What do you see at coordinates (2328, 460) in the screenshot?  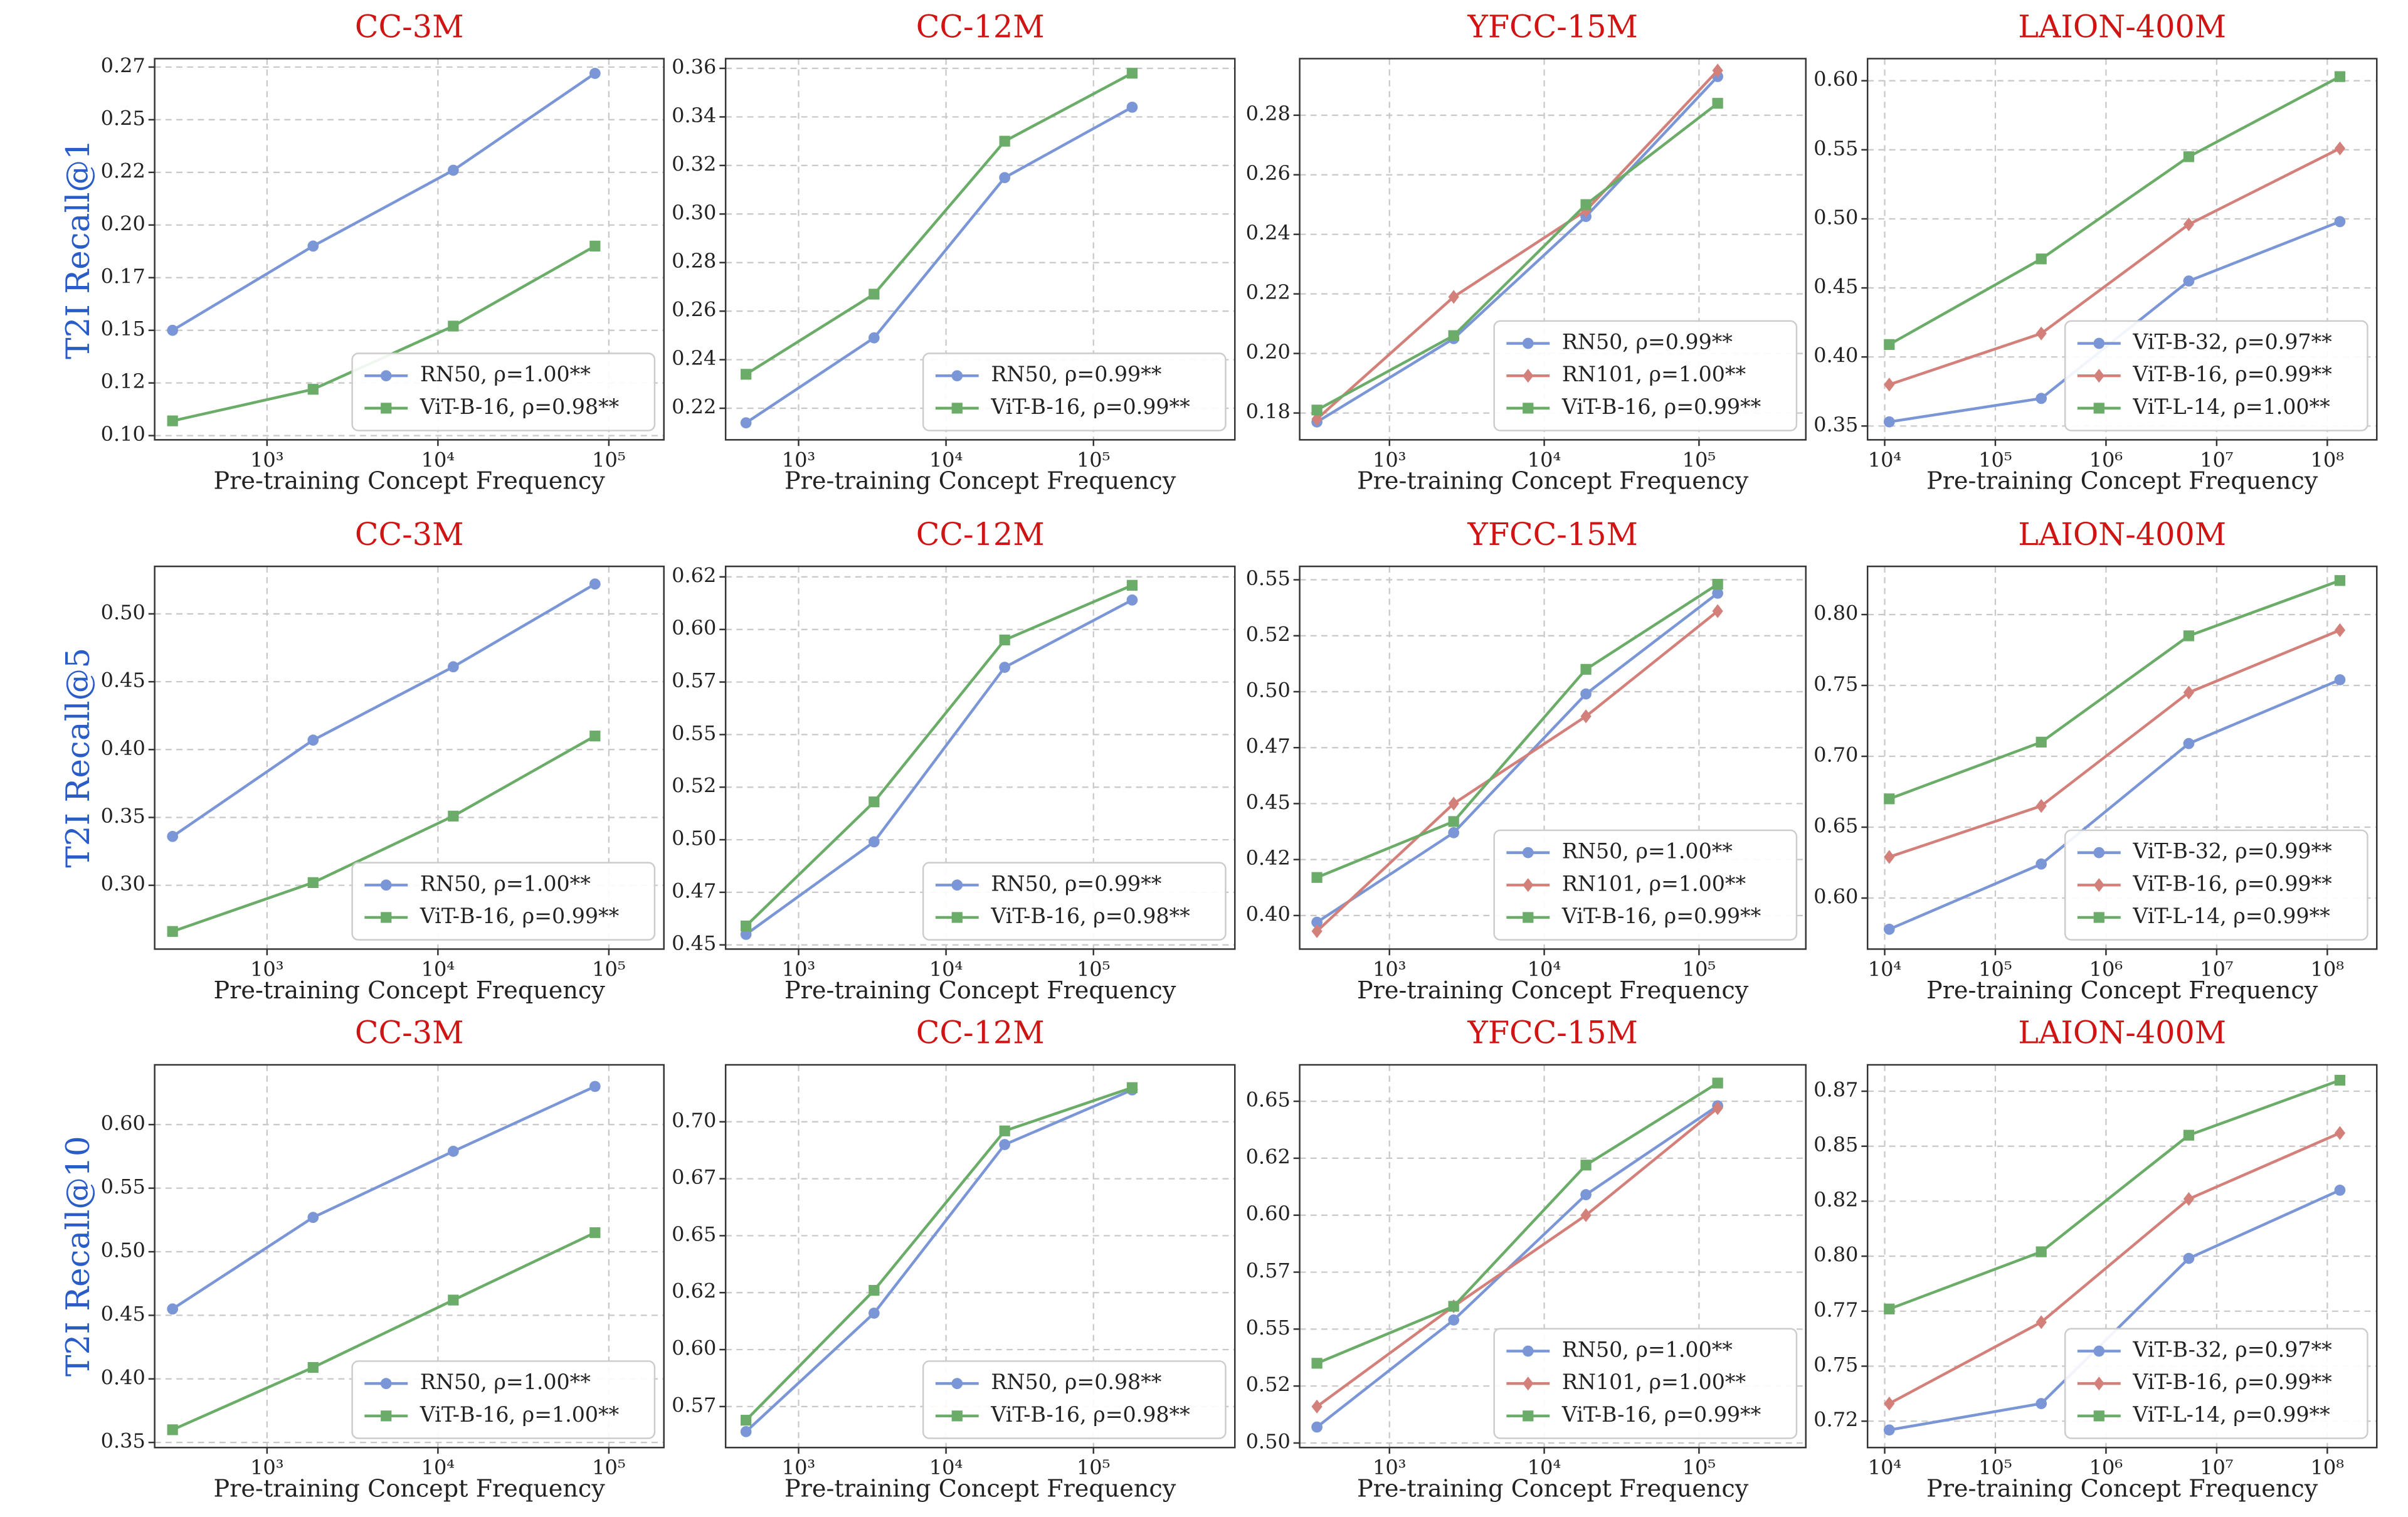 I see `x-tick-label: 10⁸` at bounding box center [2328, 460].